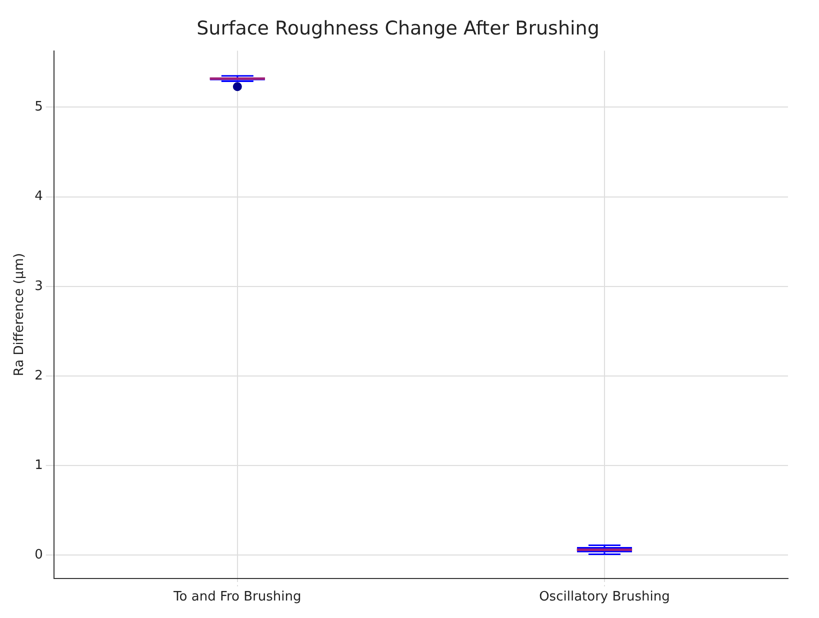  What do you see at coordinates (38, 554) in the screenshot?
I see `y-tick-label: 0` at bounding box center [38, 554].